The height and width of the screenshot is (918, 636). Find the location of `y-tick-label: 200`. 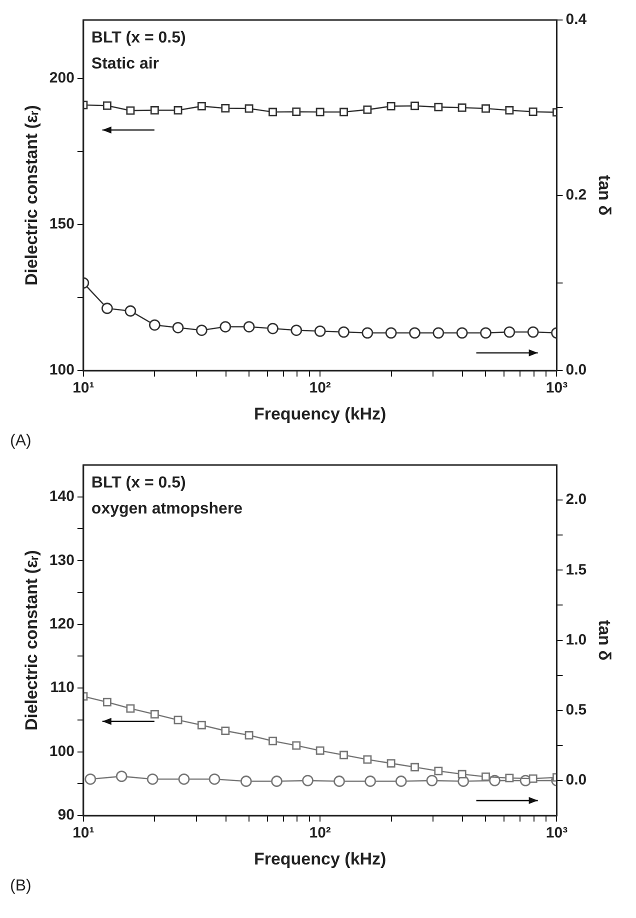

y-tick-label: 200 is located at coordinates (61, 78).